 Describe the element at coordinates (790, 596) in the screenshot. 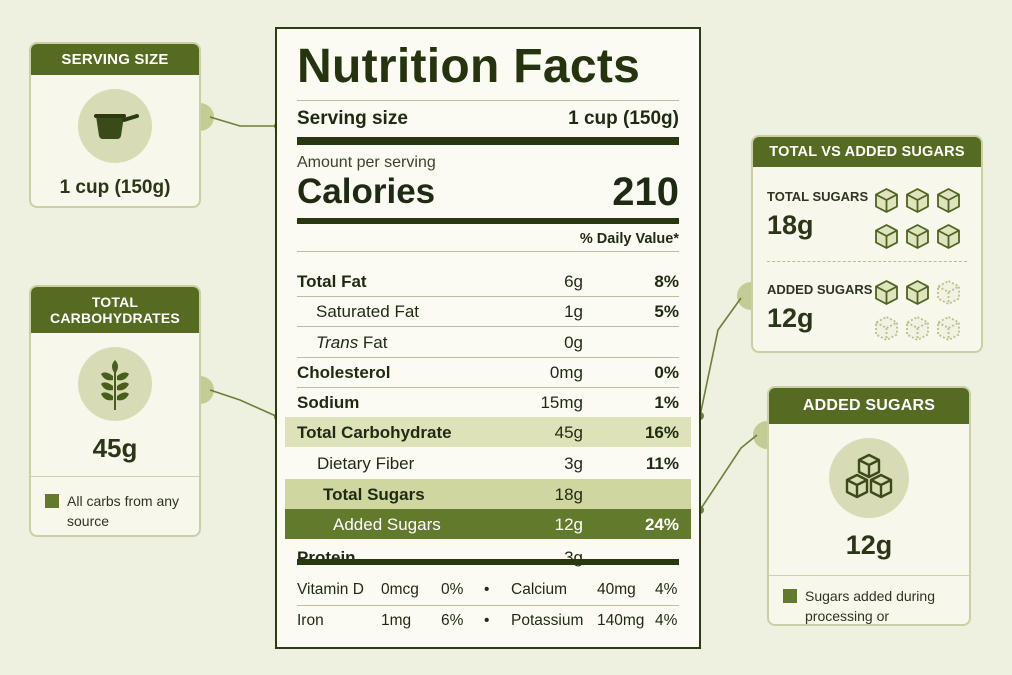

I see `legend-swatch` at that location.